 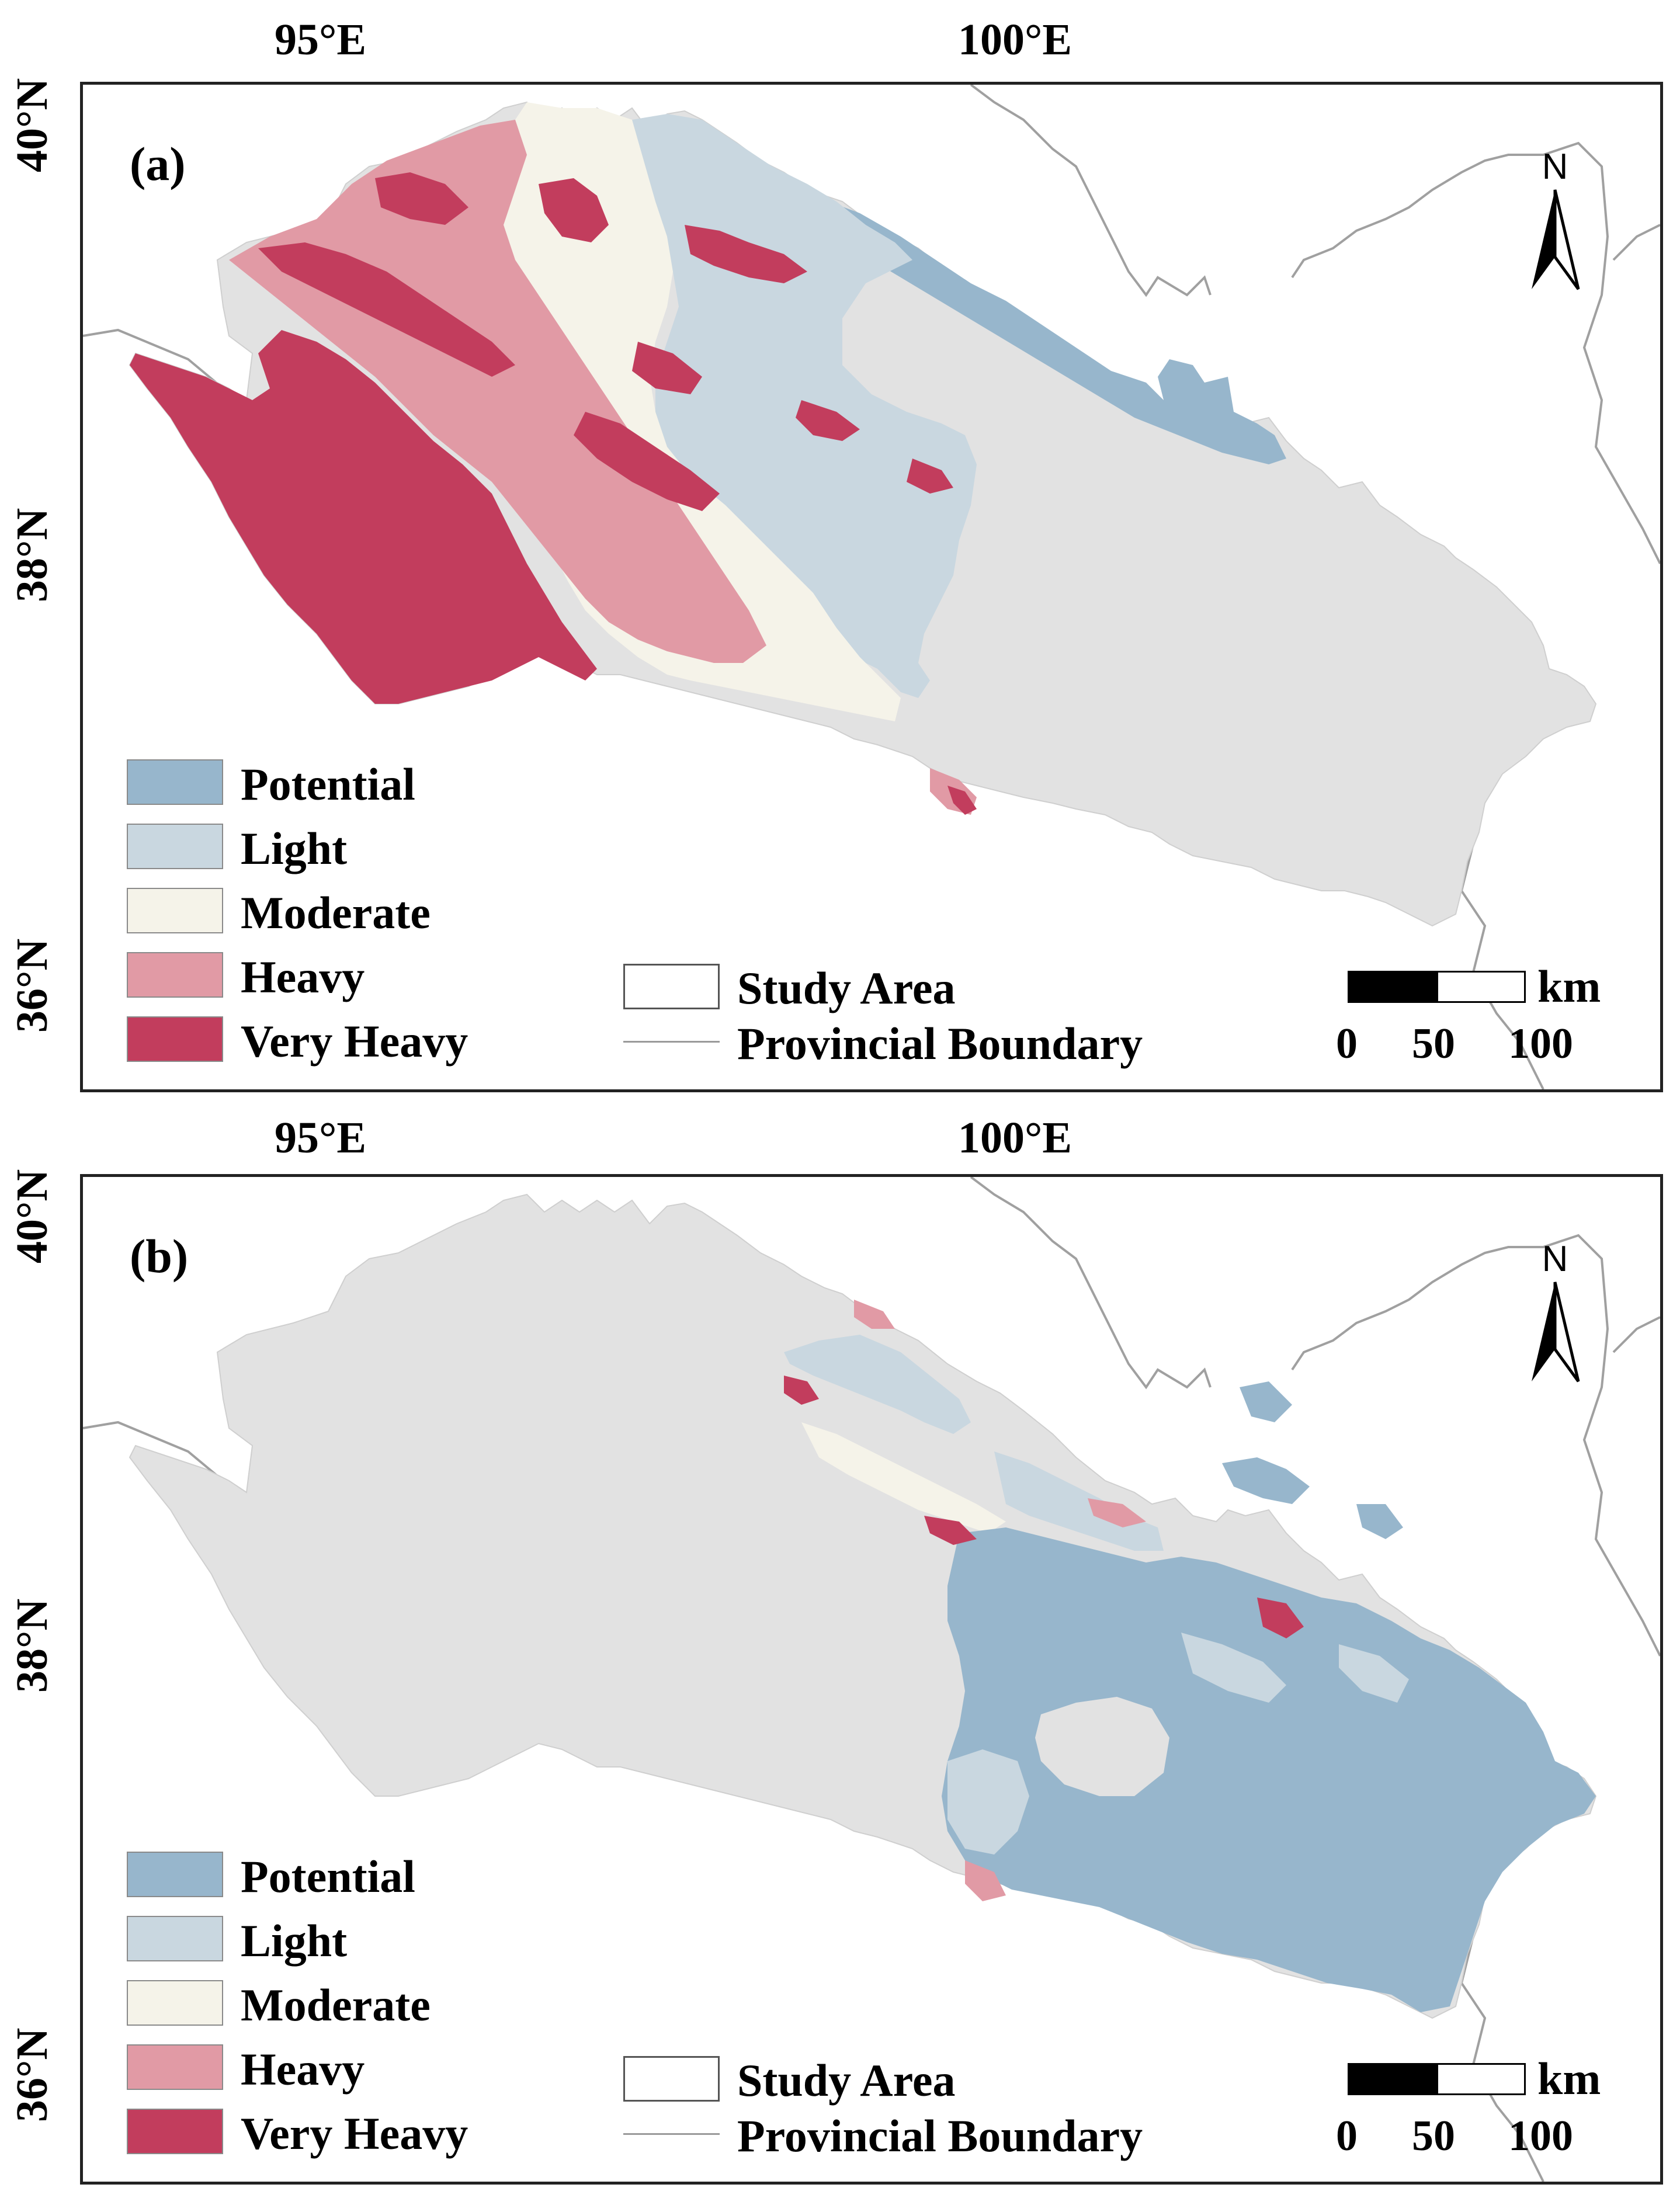 I want to click on lon-label-100-b: 100°E, so click(x=1015, y=1137).